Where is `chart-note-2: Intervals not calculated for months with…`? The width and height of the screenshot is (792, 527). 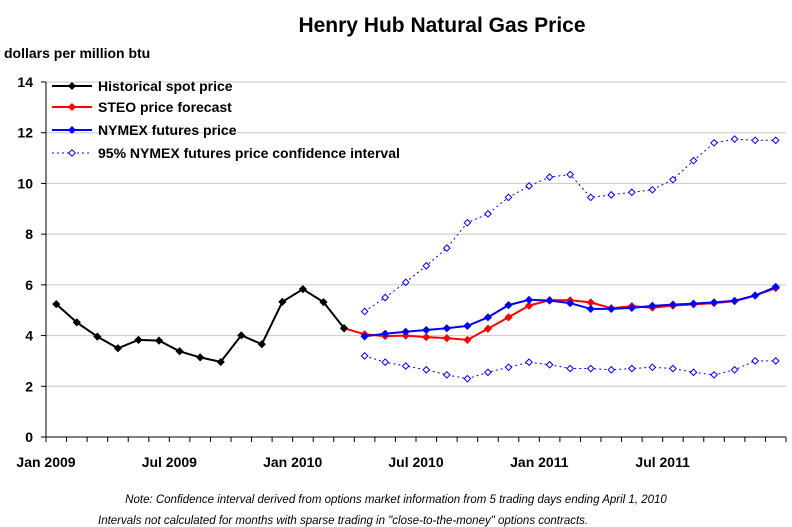
chart-note-2: Intervals not calculated for months with… is located at coordinates (343, 521).